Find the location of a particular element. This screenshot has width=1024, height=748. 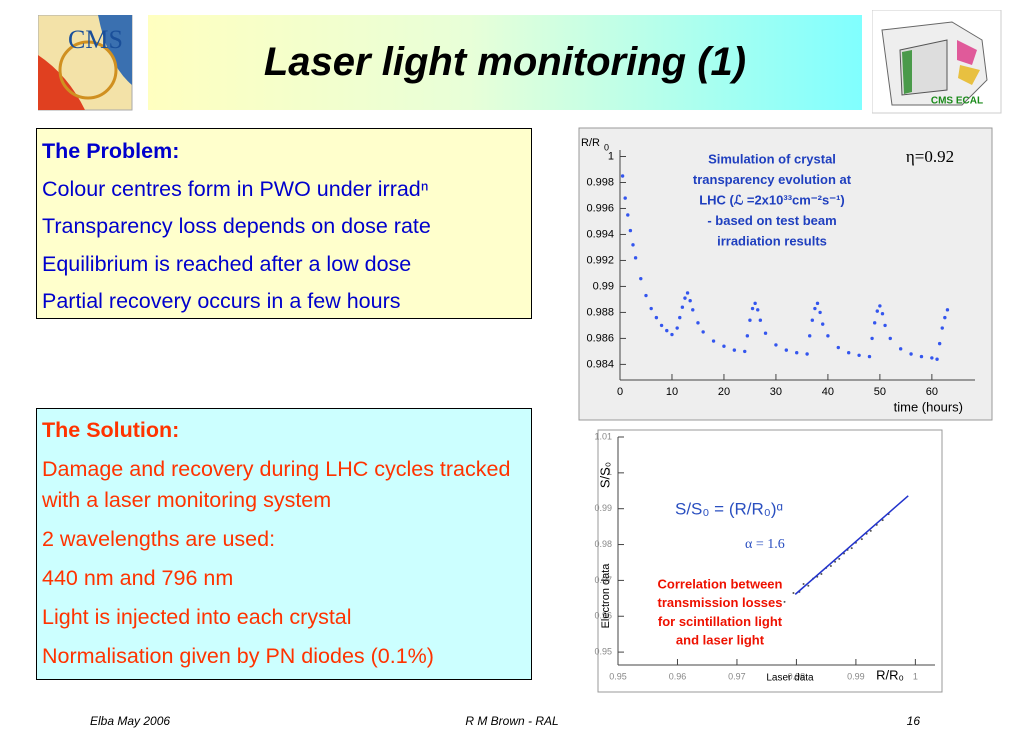

logo-ring is located at coordinates (88, 70).